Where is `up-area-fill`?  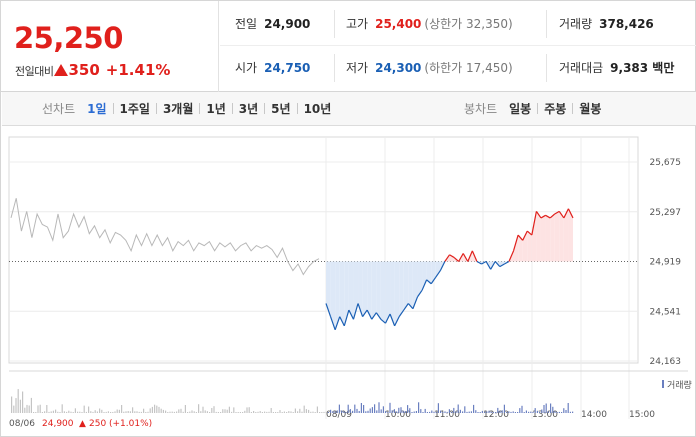
up-area-fill is located at coordinates (570, 235).